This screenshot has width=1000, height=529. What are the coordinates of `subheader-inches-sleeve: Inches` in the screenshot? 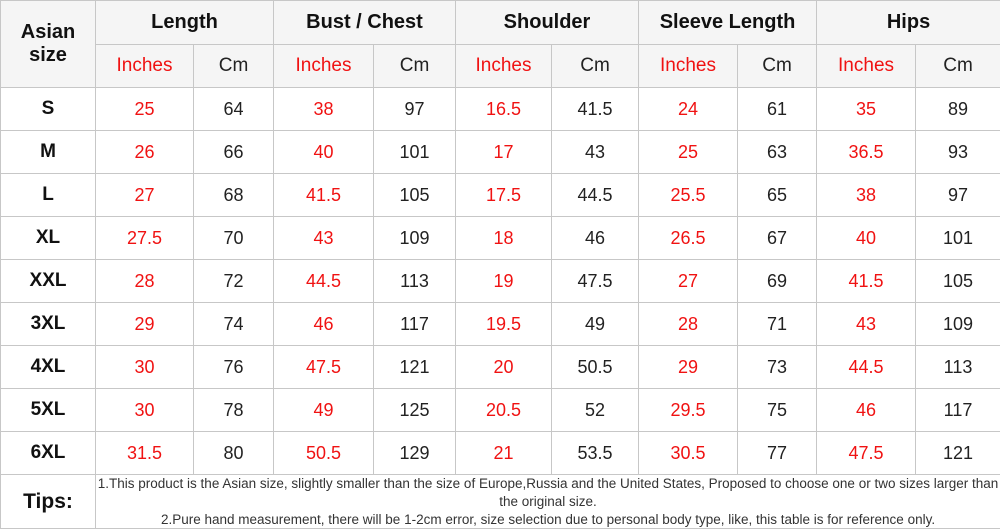 It's located at (688, 66).